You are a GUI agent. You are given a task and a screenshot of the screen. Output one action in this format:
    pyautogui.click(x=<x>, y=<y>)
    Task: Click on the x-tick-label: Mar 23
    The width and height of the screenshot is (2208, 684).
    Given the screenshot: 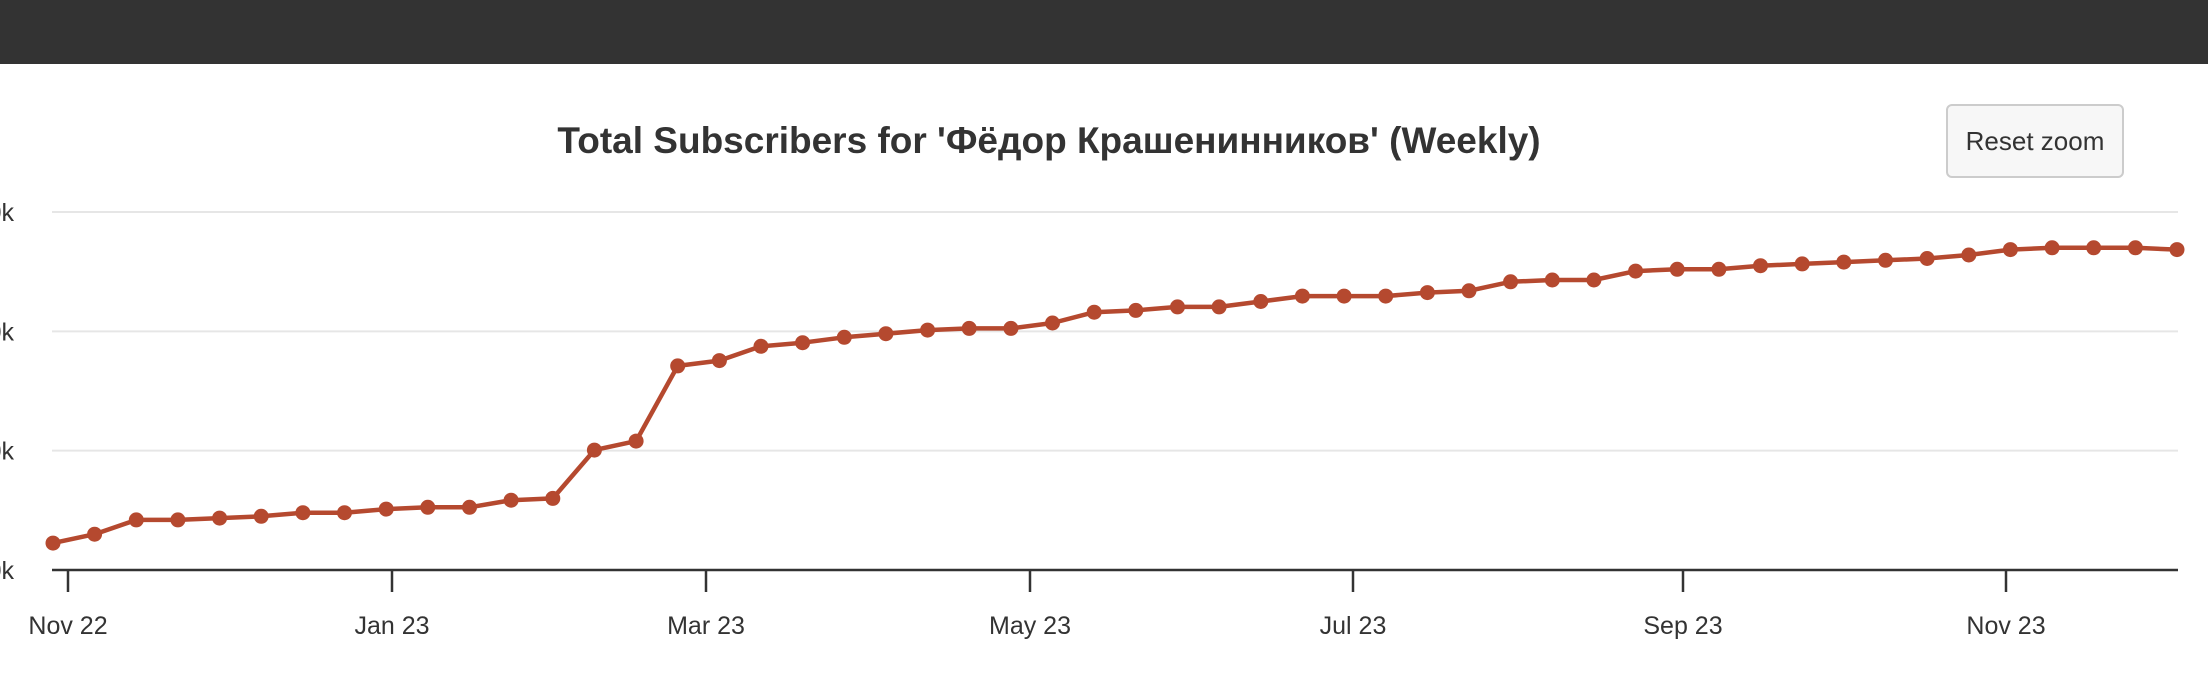 What is the action you would take?
    pyautogui.click(x=706, y=626)
    